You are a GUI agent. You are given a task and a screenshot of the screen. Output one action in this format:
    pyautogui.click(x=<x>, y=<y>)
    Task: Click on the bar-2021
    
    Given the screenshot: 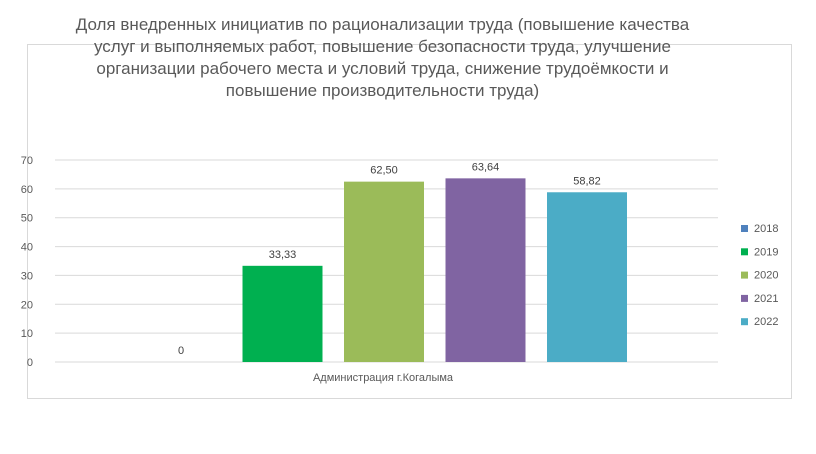 What is the action you would take?
    pyautogui.click(x=485, y=270)
    